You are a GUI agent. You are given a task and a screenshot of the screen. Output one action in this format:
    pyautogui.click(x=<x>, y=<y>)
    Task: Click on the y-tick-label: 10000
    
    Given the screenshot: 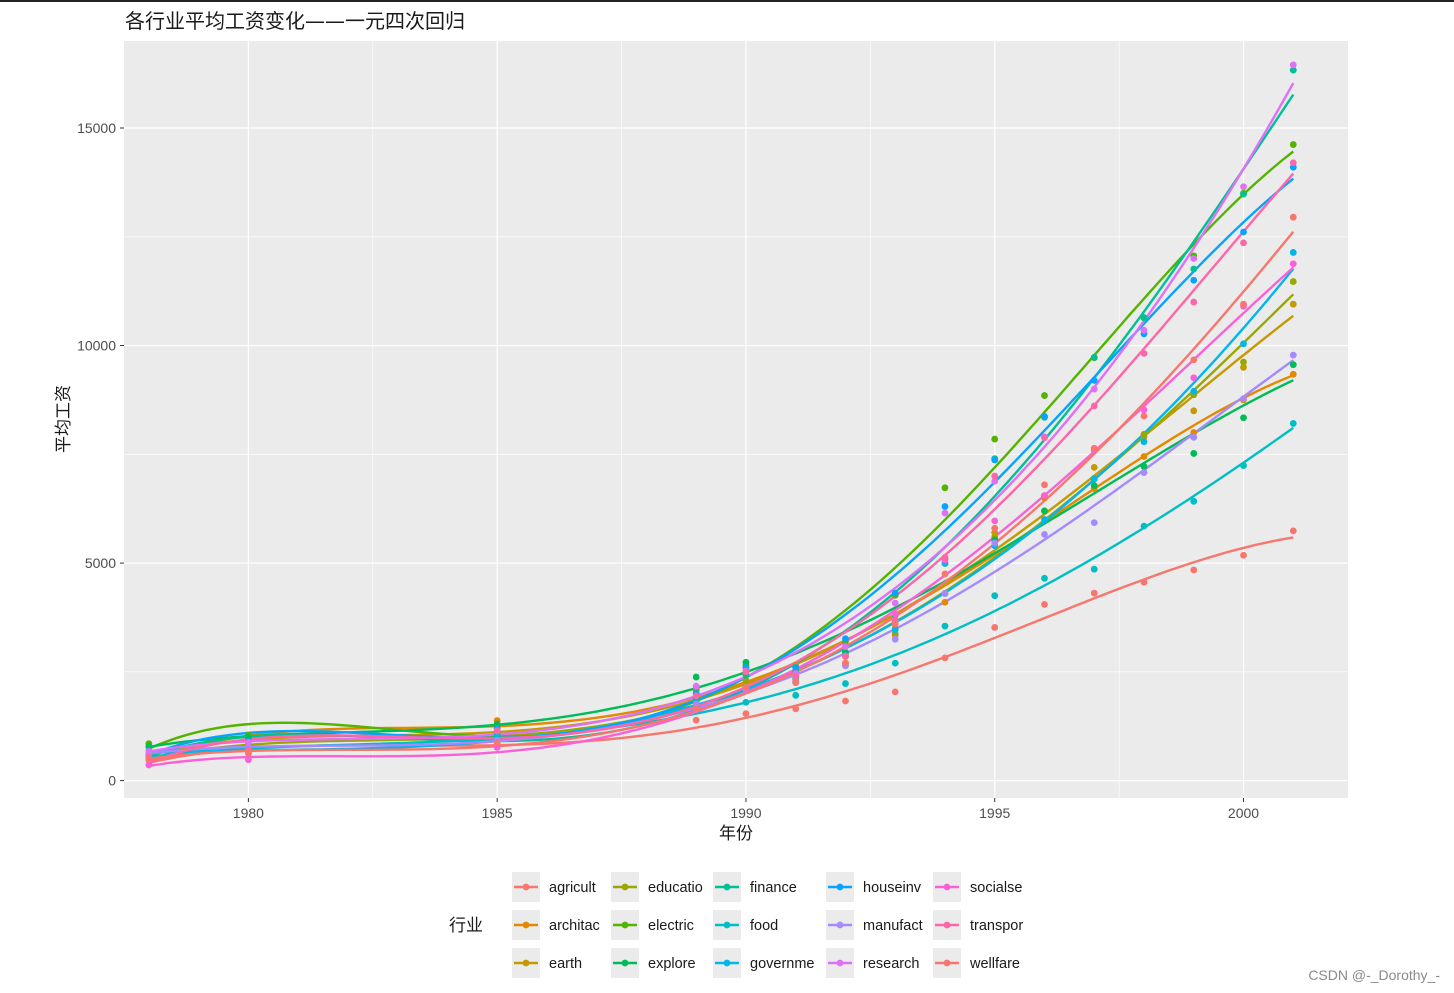 What is the action you would take?
    pyautogui.click(x=96, y=346)
    